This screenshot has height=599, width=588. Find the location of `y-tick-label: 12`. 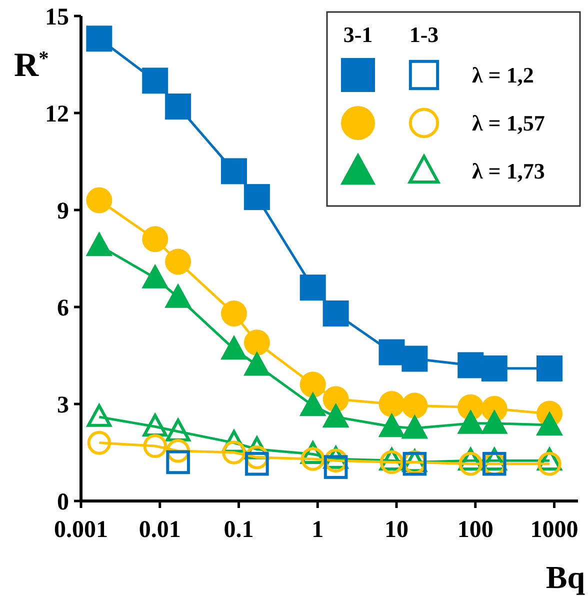

y-tick-label: 12 is located at coordinates (57, 114).